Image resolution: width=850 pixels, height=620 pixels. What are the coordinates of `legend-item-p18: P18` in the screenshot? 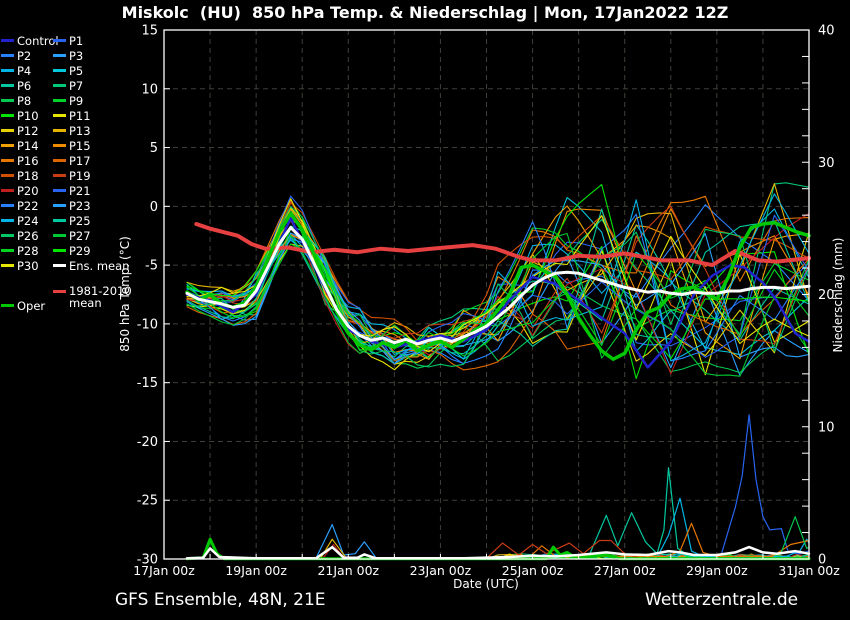 It's located at (20, 175).